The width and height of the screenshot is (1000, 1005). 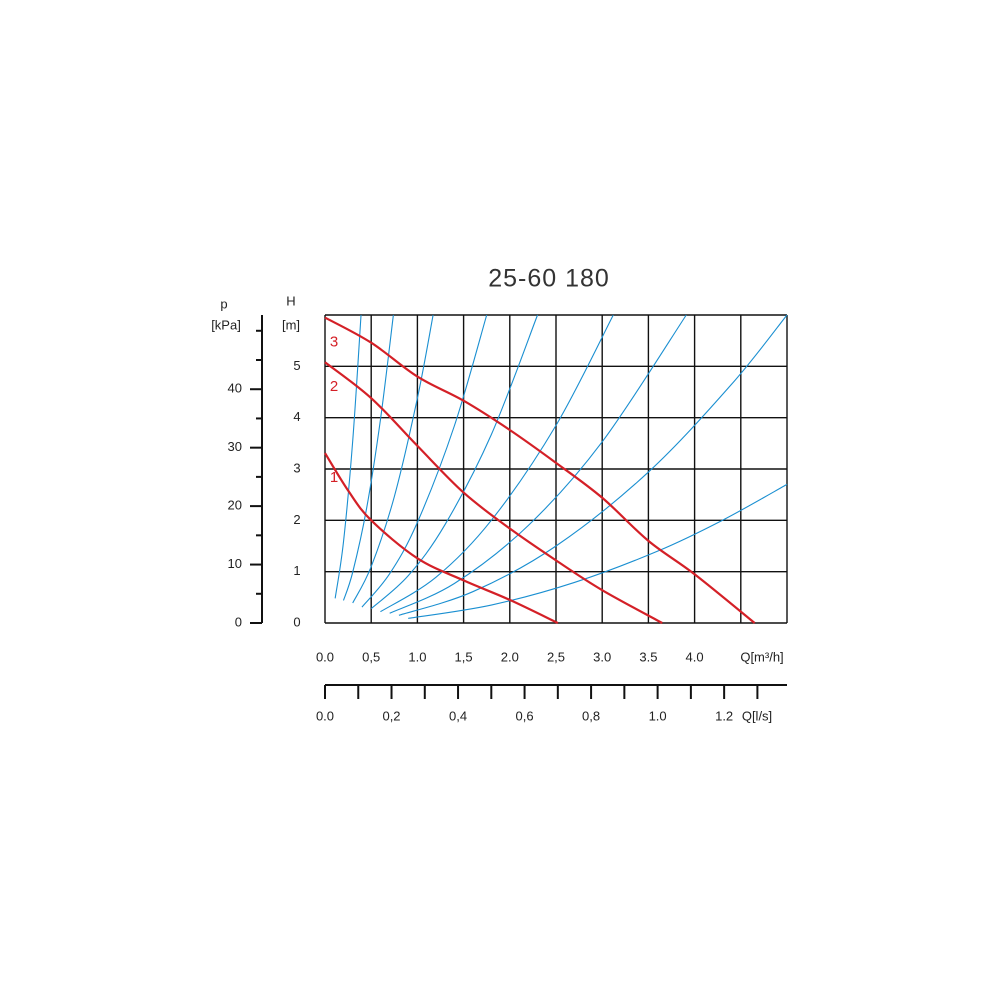 What do you see at coordinates (291, 324) in the screenshot?
I see `y-axis-unit: [m]` at bounding box center [291, 324].